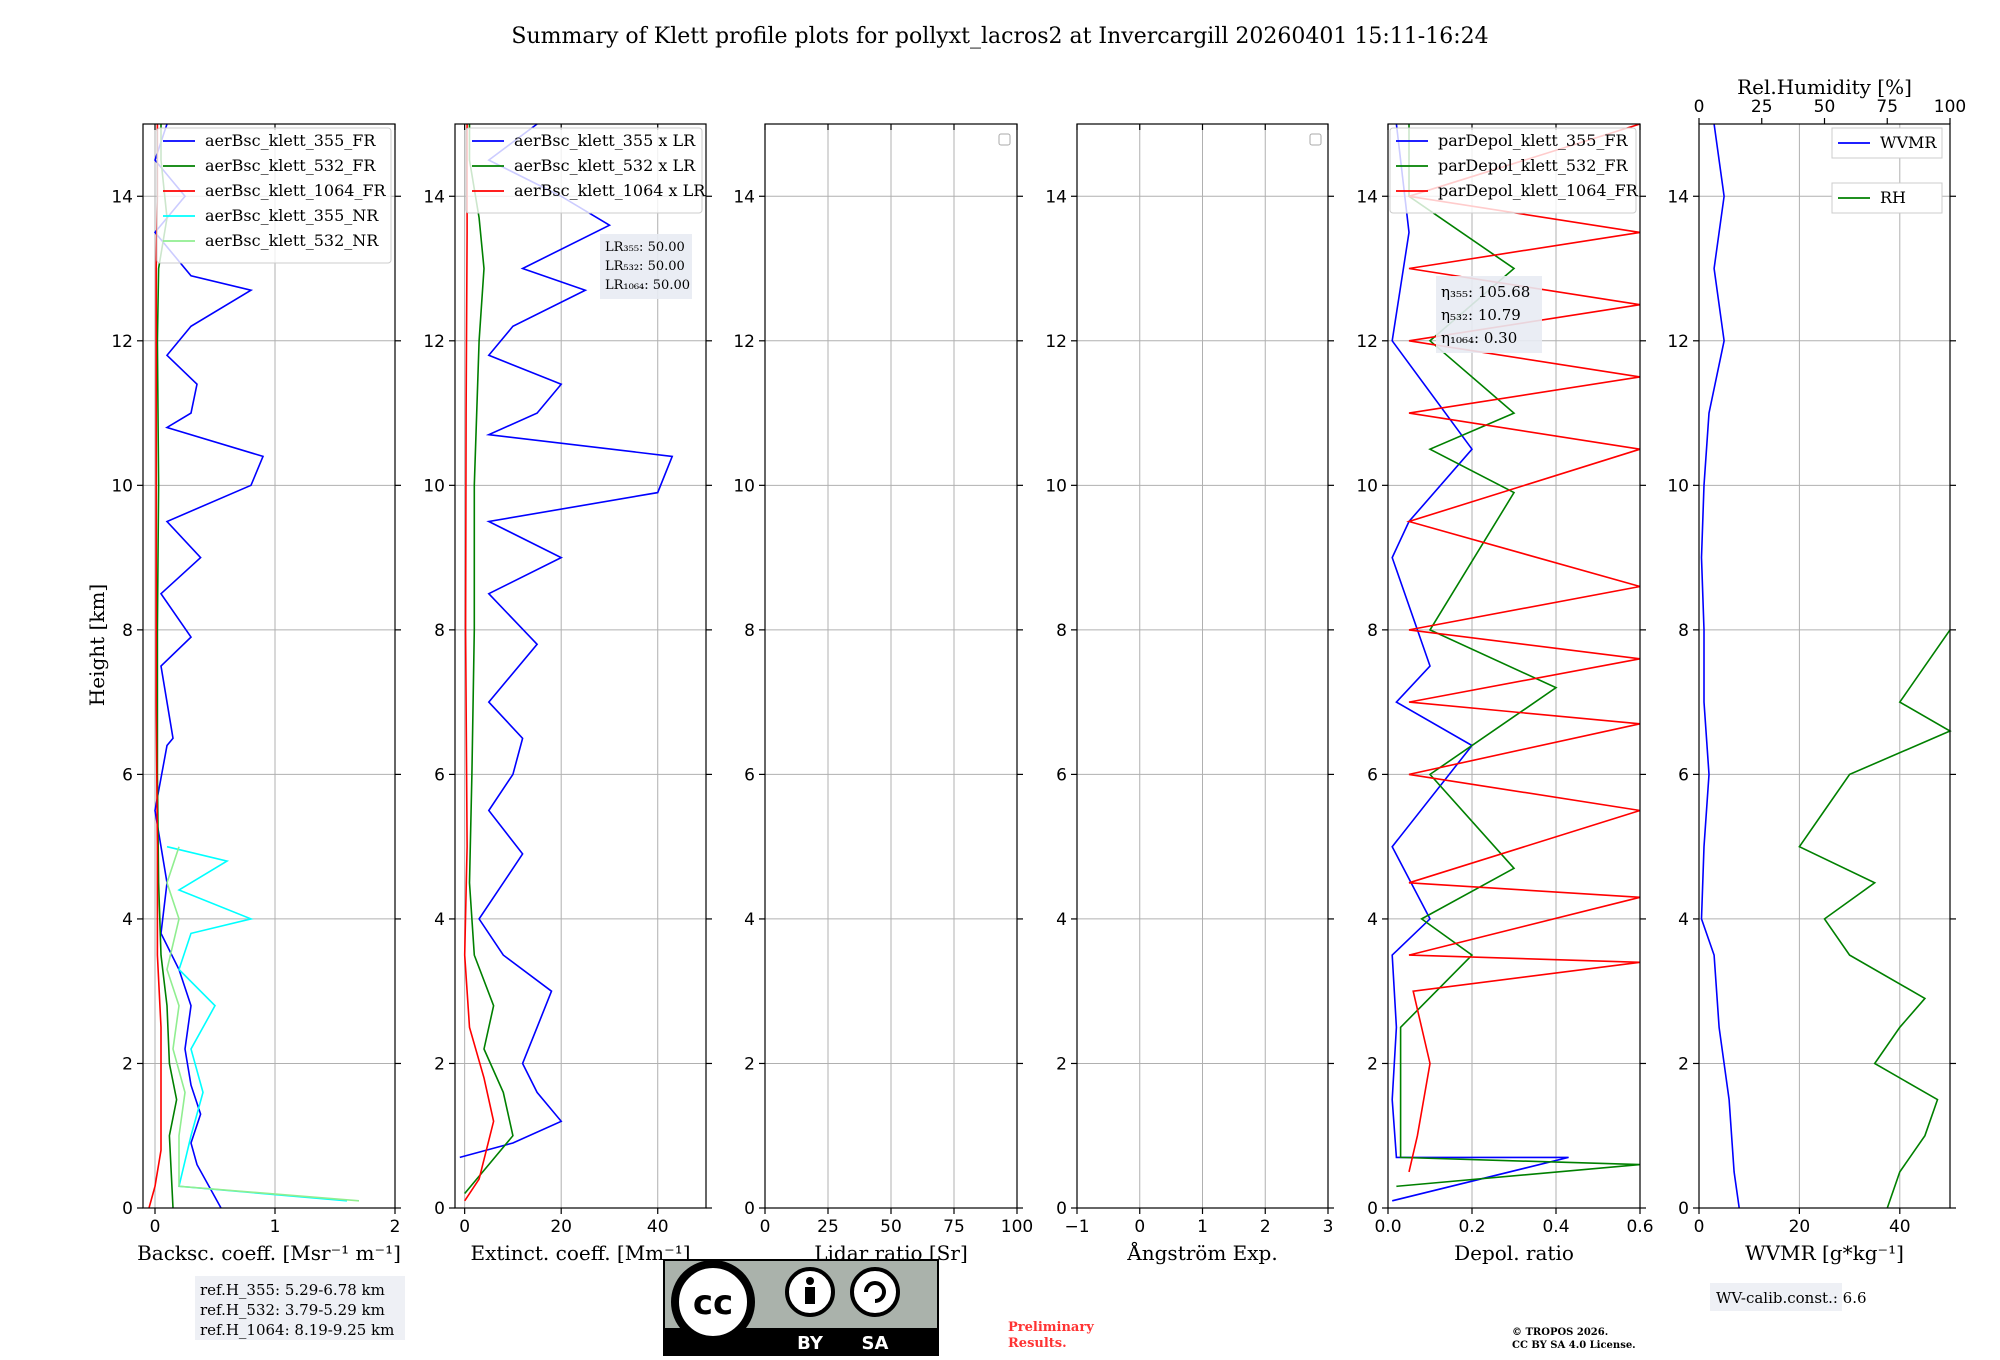 The image size is (2000, 1360). What do you see at coordinates (1481, 315) in the screenshot?
I see `annotation-text: η₅₃₂: 10.79` at bounding box center [1481, 315].